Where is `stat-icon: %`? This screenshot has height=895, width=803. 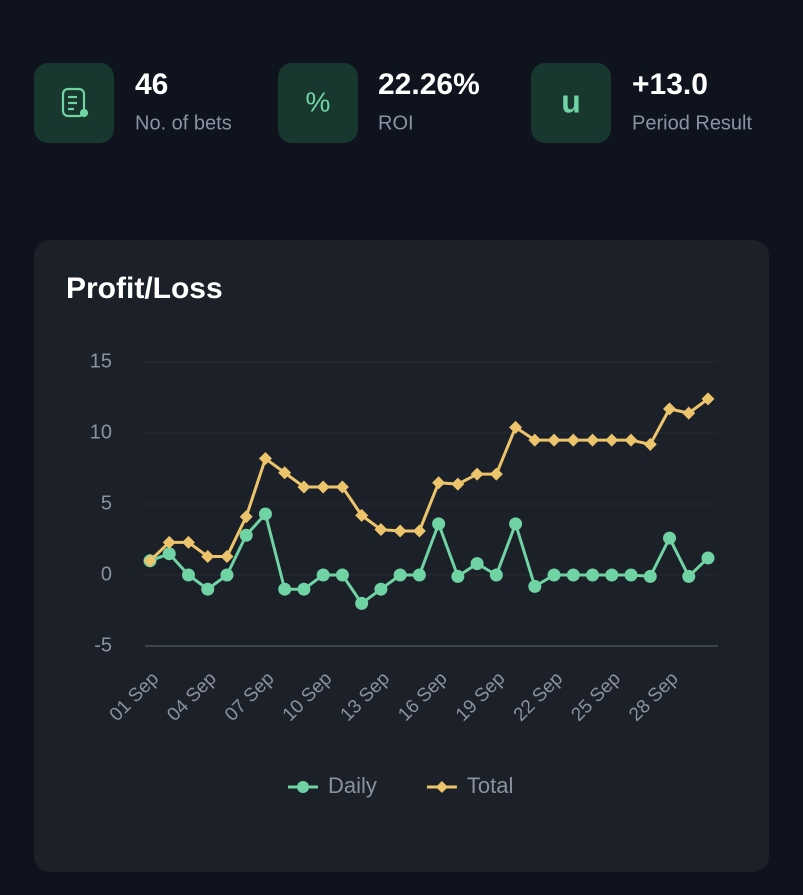 stat-icon: % is located at coordinates (318, 101).